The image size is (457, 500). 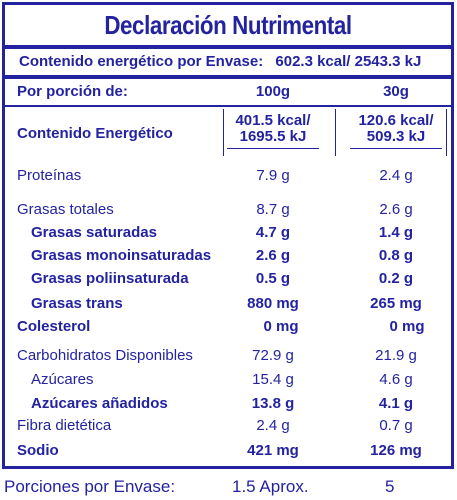 What do you see at coordinates (396, 136) in the screenshot?
I see `energy-30g-kj: 509.3 kJ` at bounding box center [396, 136].